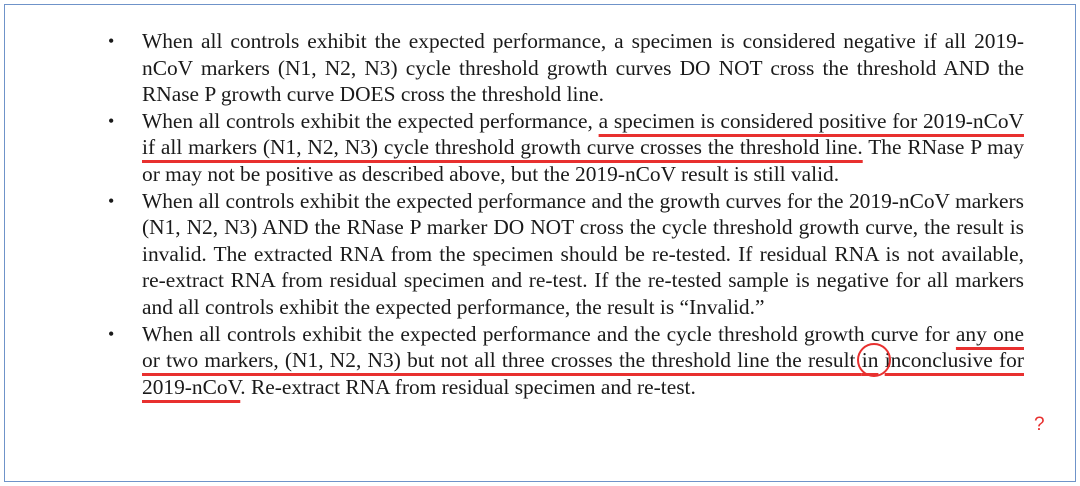 The width and height of the screenshot is (1080, 486). What do you see at coordinates (873, 360) in the screenshot?
I see `red-circled-word: in` at bounding box center [873, 360].